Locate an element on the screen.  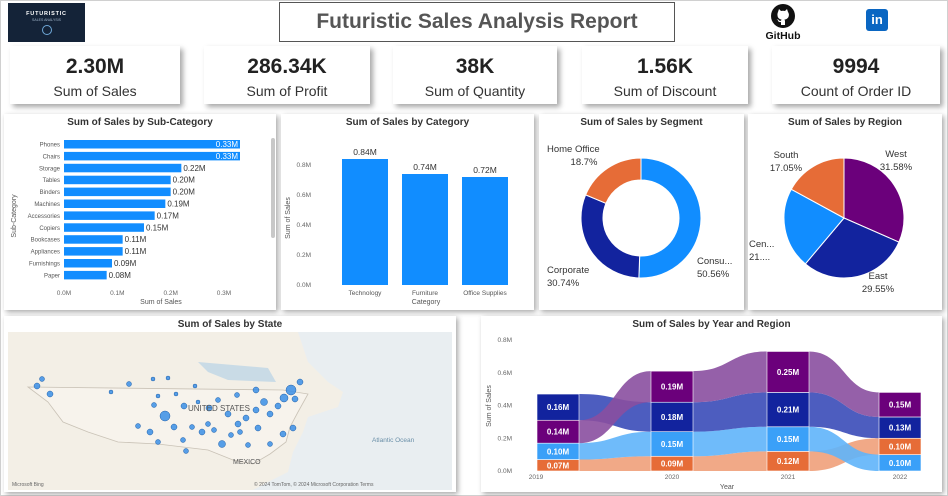
slice-label: Home Office is located at coordinates (573, 149).